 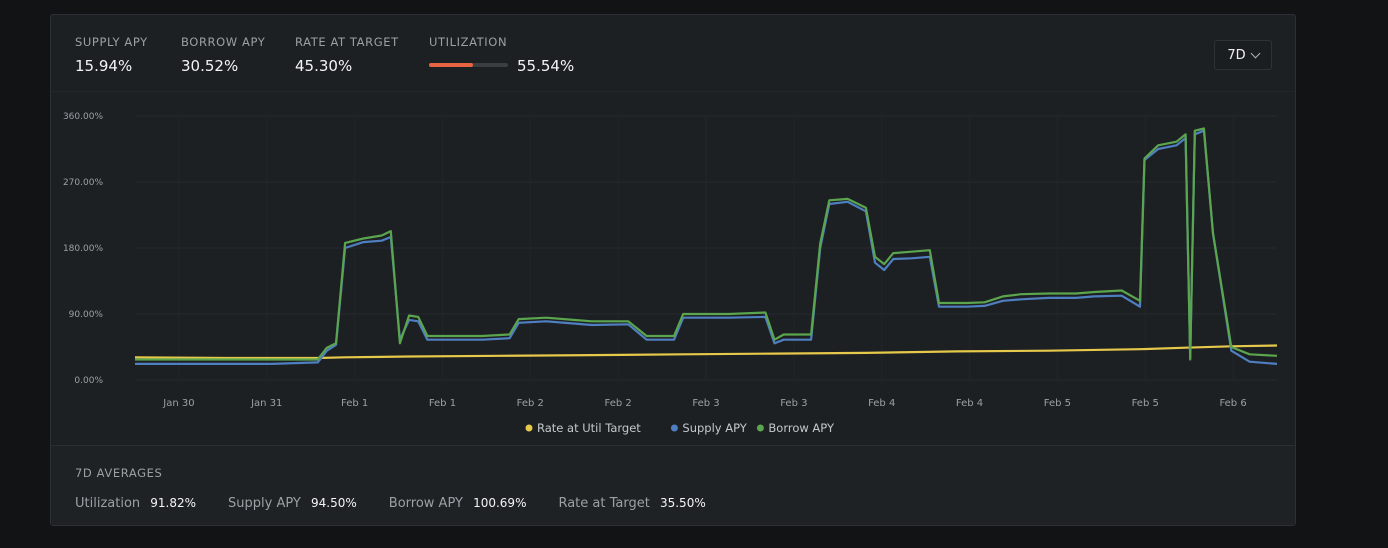 What do you see at coordinates (210, 66) in the screenshot?
I see `borrow-apy-value: 30.52%` at bounding box center [210, 66].